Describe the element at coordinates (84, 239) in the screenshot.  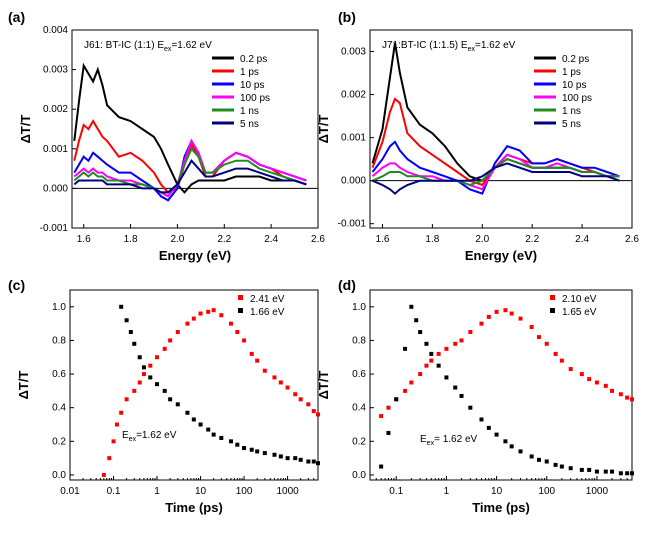
I see `p0-xtick-label-0: 1.6` at that location.